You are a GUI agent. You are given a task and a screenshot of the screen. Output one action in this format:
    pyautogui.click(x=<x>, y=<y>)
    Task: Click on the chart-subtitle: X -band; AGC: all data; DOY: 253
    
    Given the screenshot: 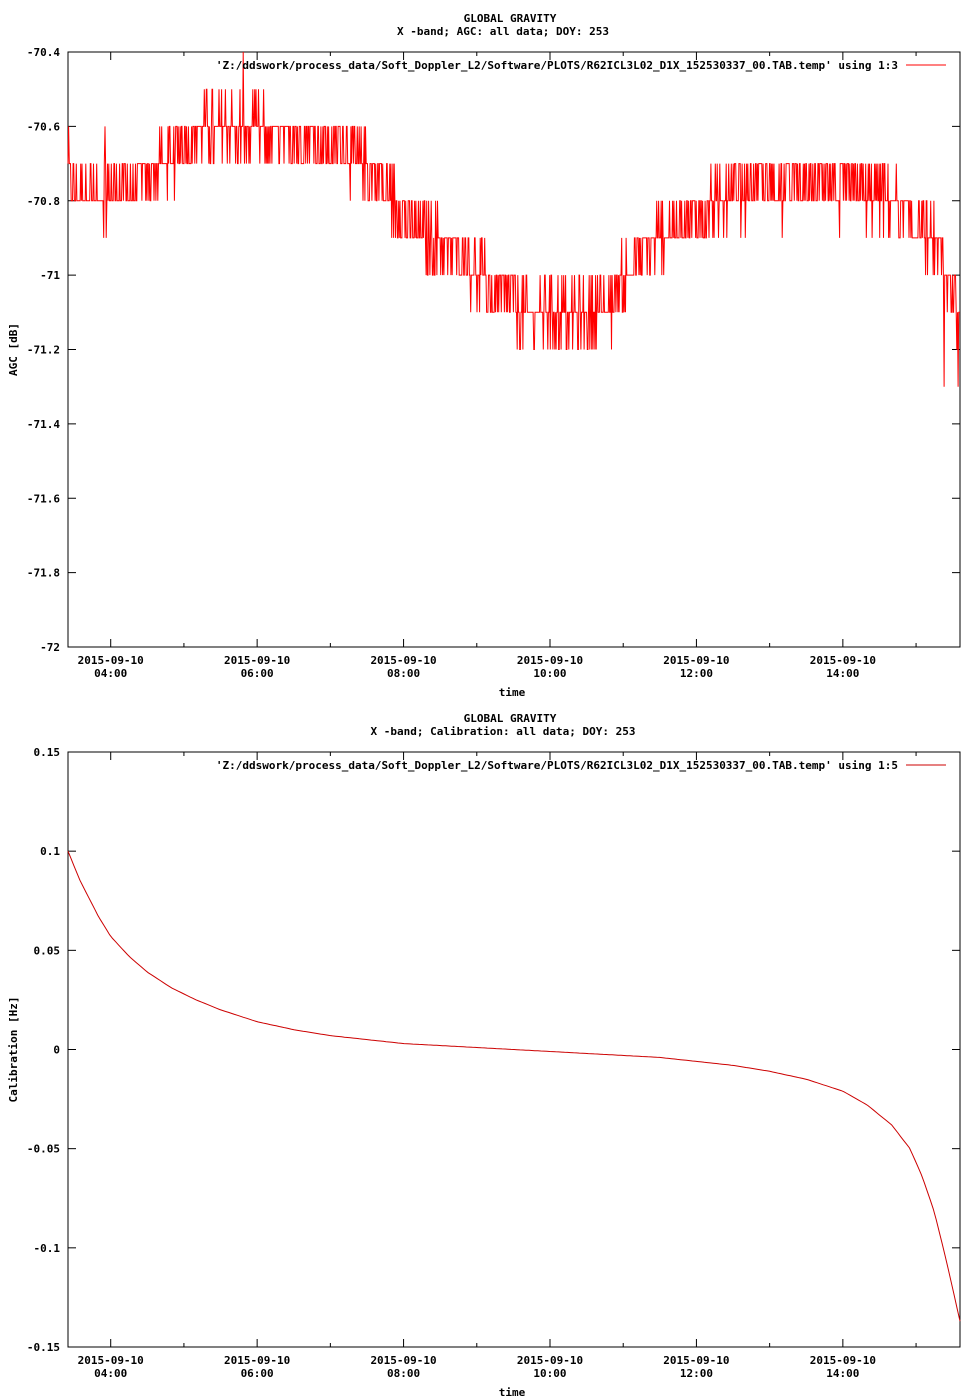 What is the action you would take?
    pyautogui.click(x=503, y=31)
    